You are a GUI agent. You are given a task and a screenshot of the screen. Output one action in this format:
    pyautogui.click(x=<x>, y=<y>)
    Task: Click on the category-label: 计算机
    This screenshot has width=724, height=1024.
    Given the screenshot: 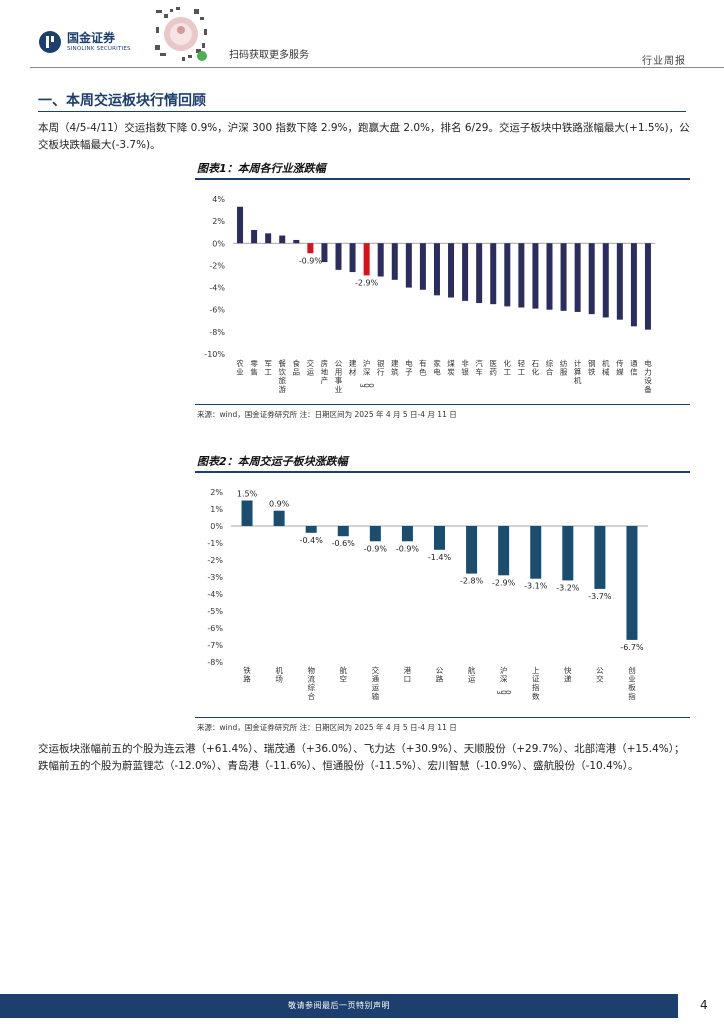 What is the action you would take?
    pyautogui.click(x=578, y=371)
    